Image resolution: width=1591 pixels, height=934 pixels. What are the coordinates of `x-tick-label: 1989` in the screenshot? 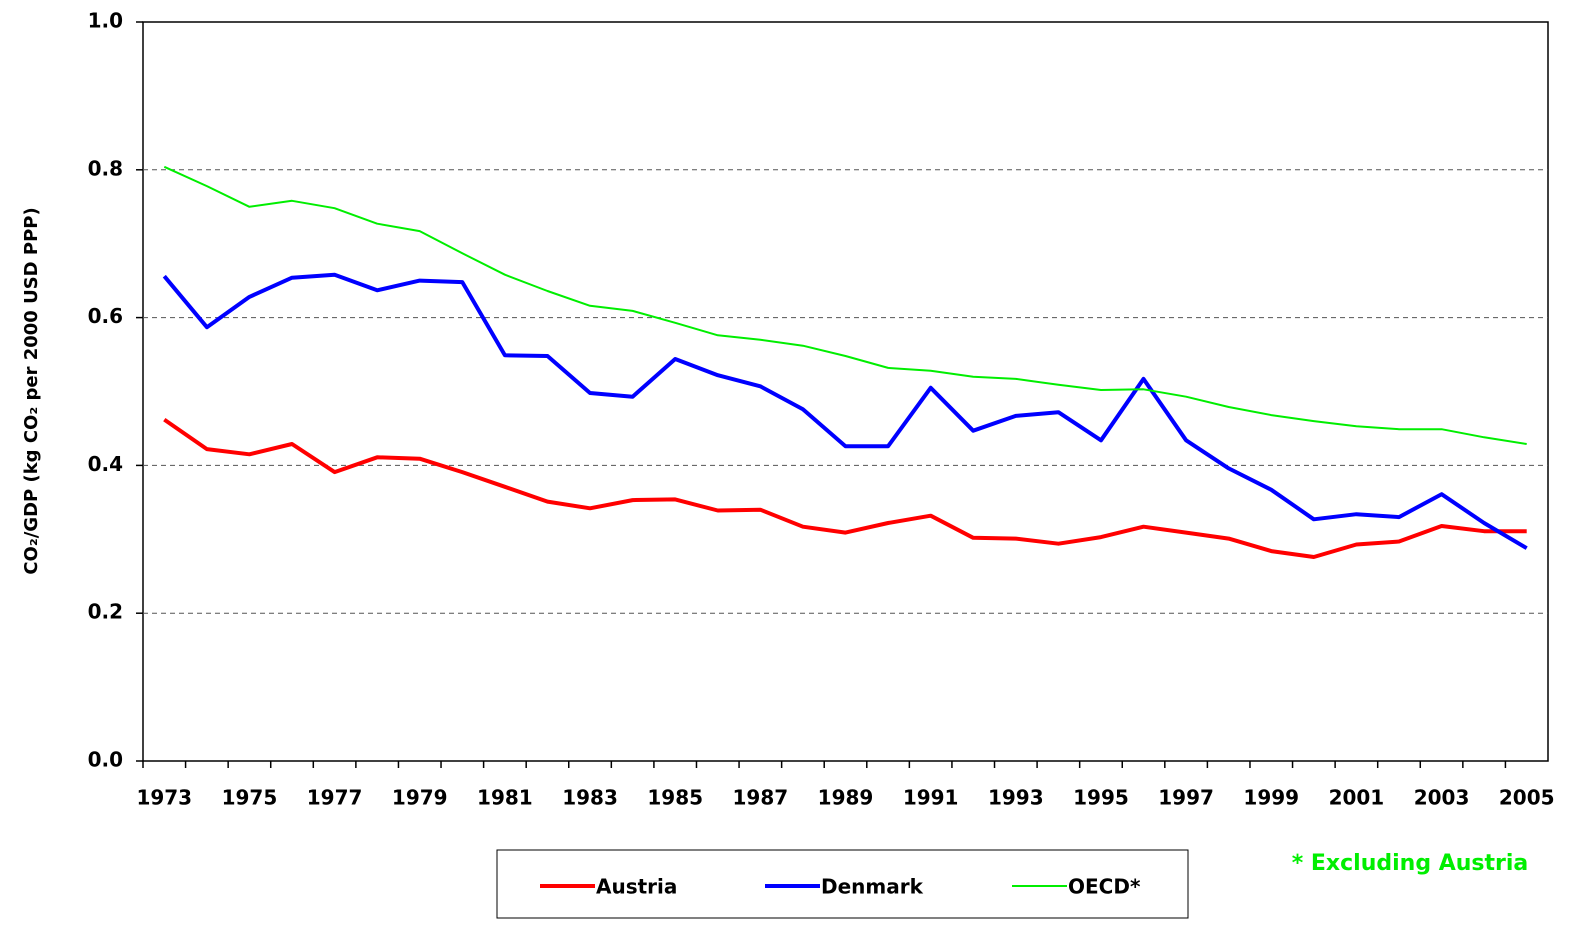 It's located at (846, 798).